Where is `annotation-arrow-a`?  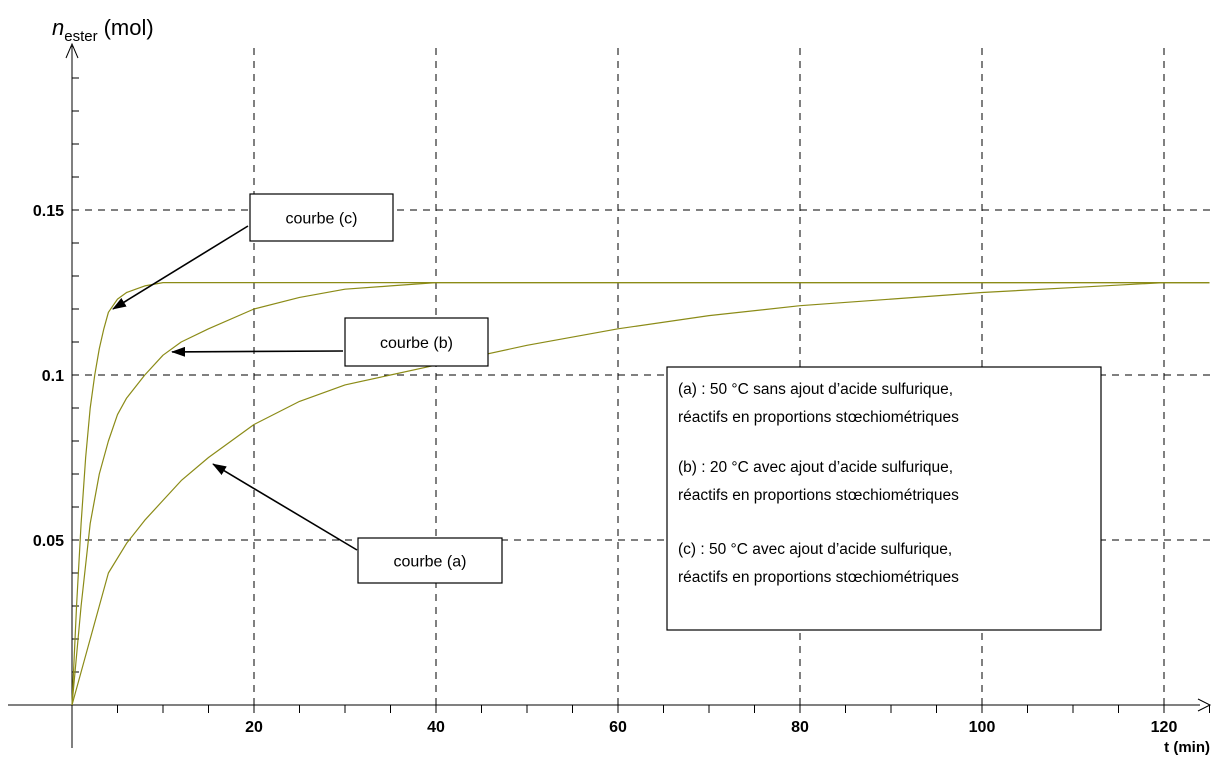
annotation-arrow-a is located at coordinates (285, 507).